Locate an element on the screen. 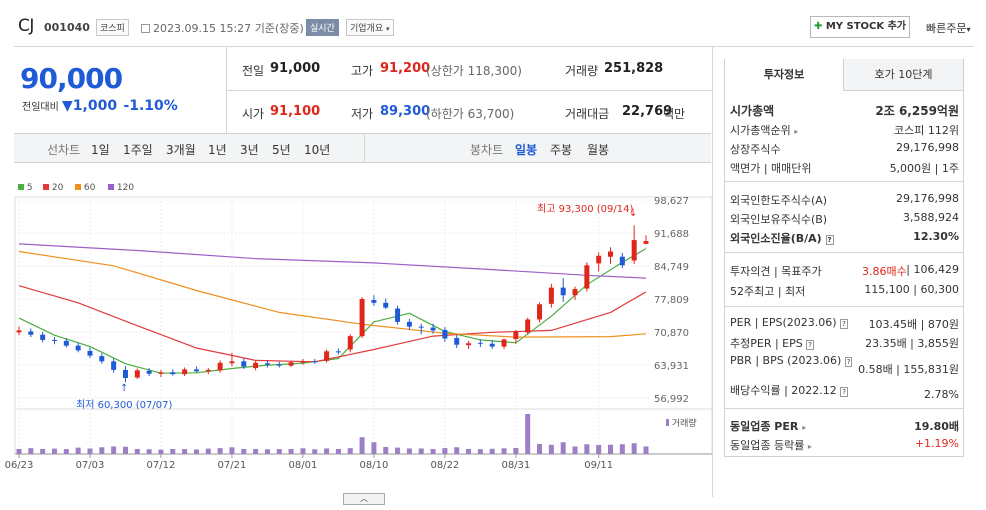  datetime-text: 2023.09.15 15:27 is located at coordinates (202, 28).